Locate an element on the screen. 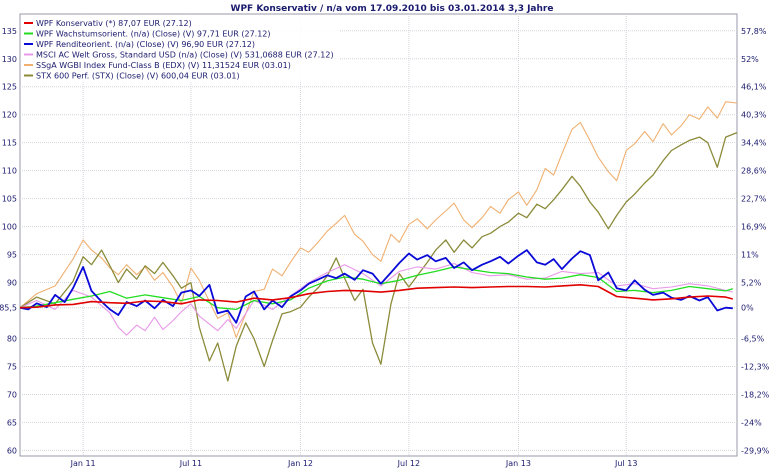 The width and height of the screenshot is (770, 468). legend-box is located at coordinates (181, 49).